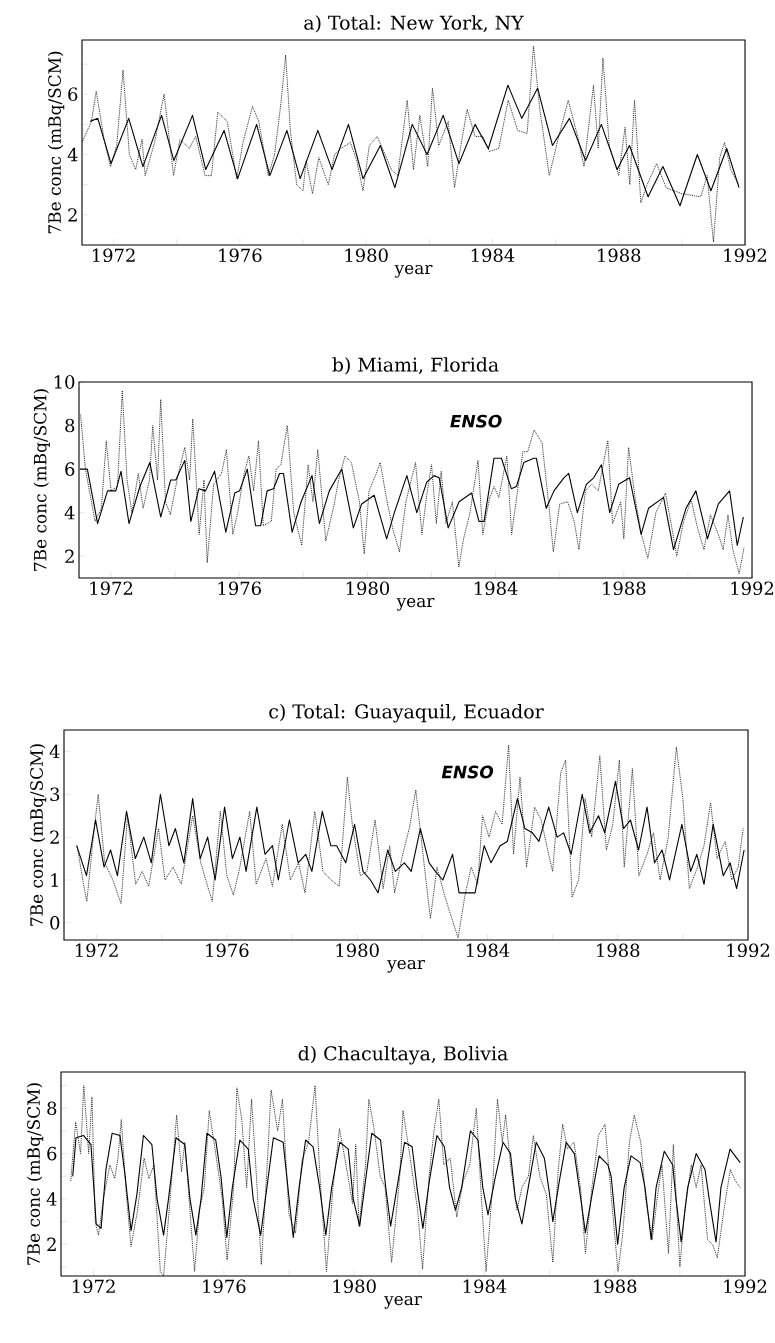 Image resolution: width=775 pixels, height=1343 pixels. What do you see at coordinates (406, 713) in the screenshot?
I see `chart-title: c) Total: Guayaquil, Ecuador` at bounding box center [406, 713].